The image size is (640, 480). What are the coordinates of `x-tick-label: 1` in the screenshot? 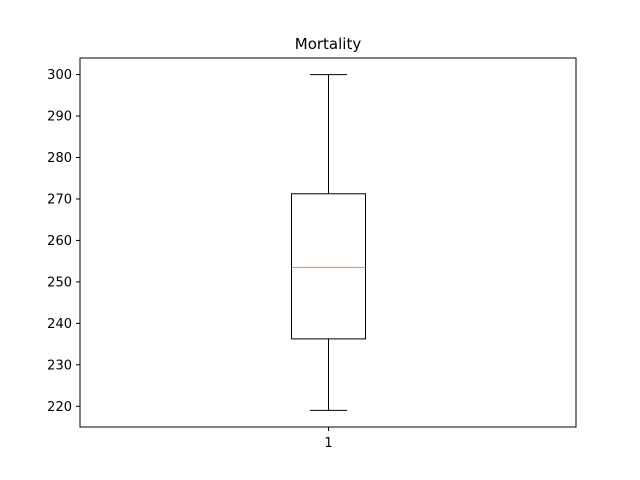 It's located at (328, 443).